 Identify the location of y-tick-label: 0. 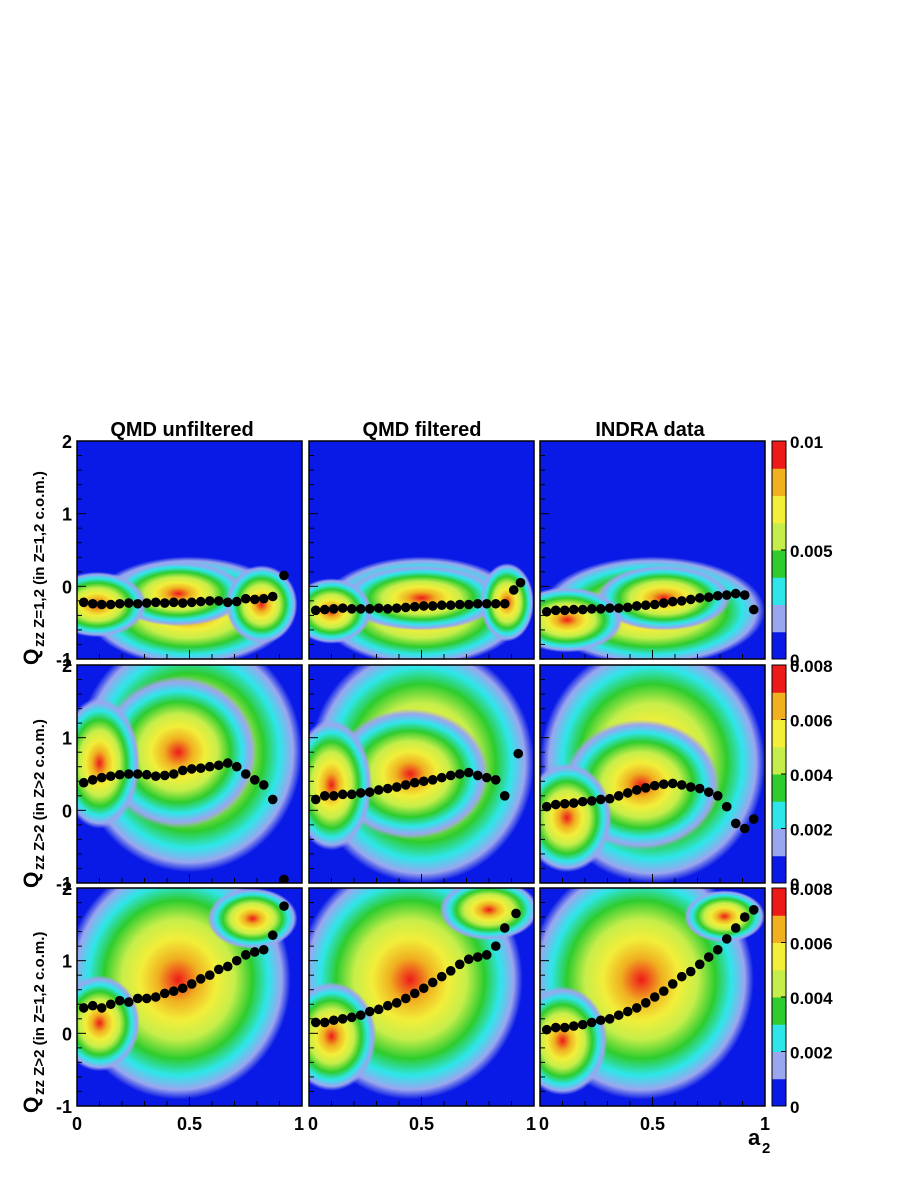
(67, 587).